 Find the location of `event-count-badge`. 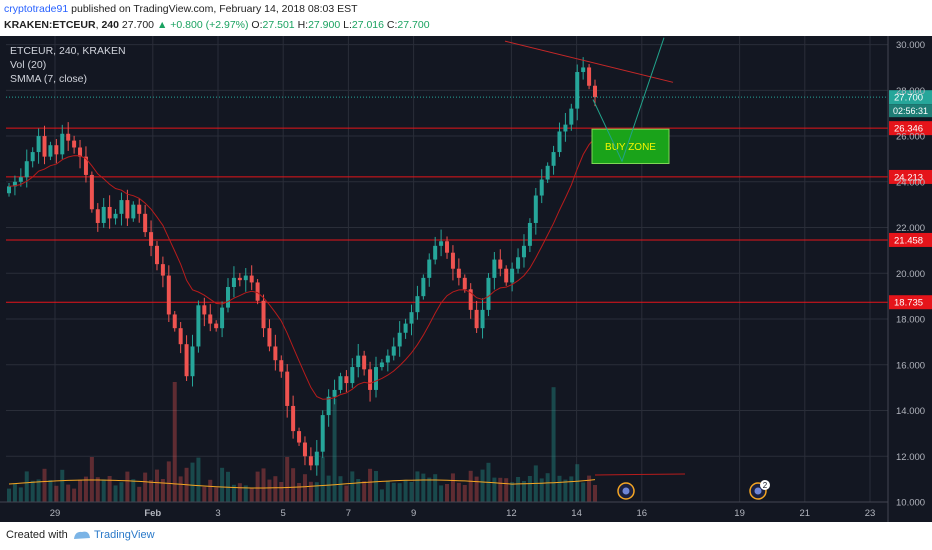

event-count-badge is located at coordinates (765, 485).